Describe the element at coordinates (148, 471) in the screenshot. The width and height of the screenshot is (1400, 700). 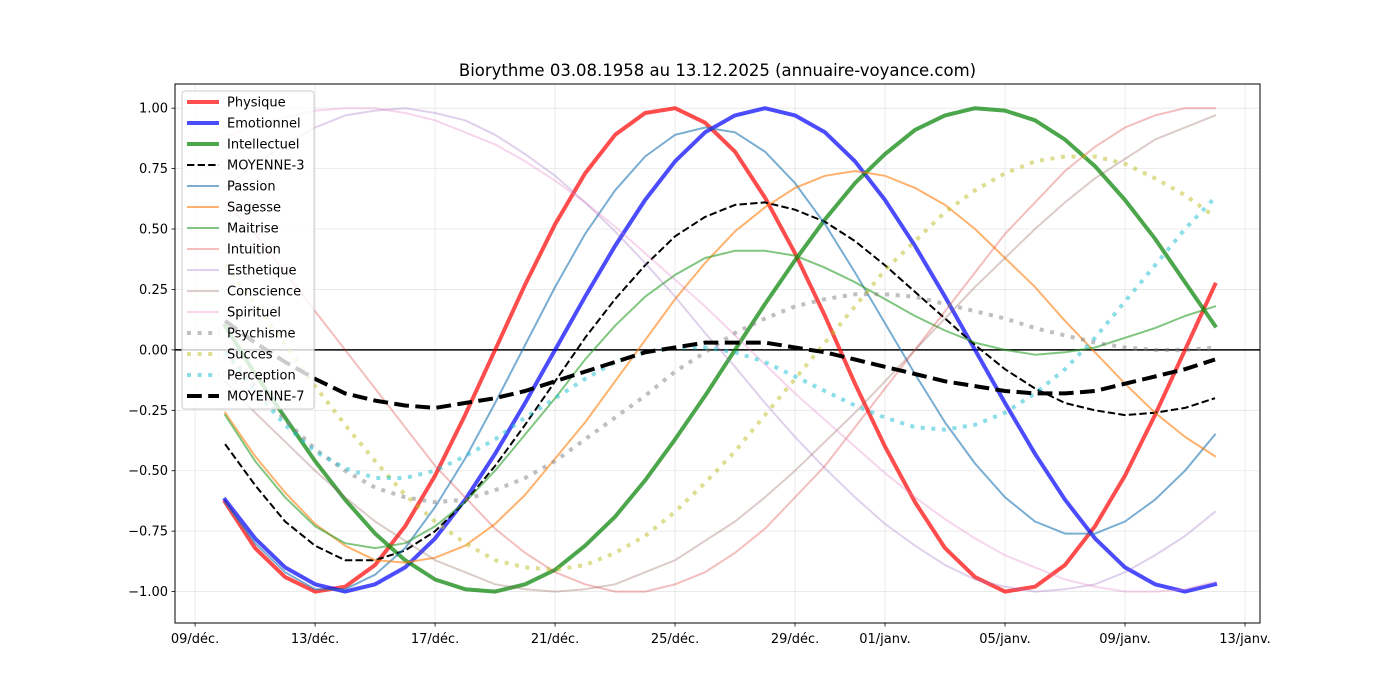
I see `y-tick-label: −0.50` at that location.